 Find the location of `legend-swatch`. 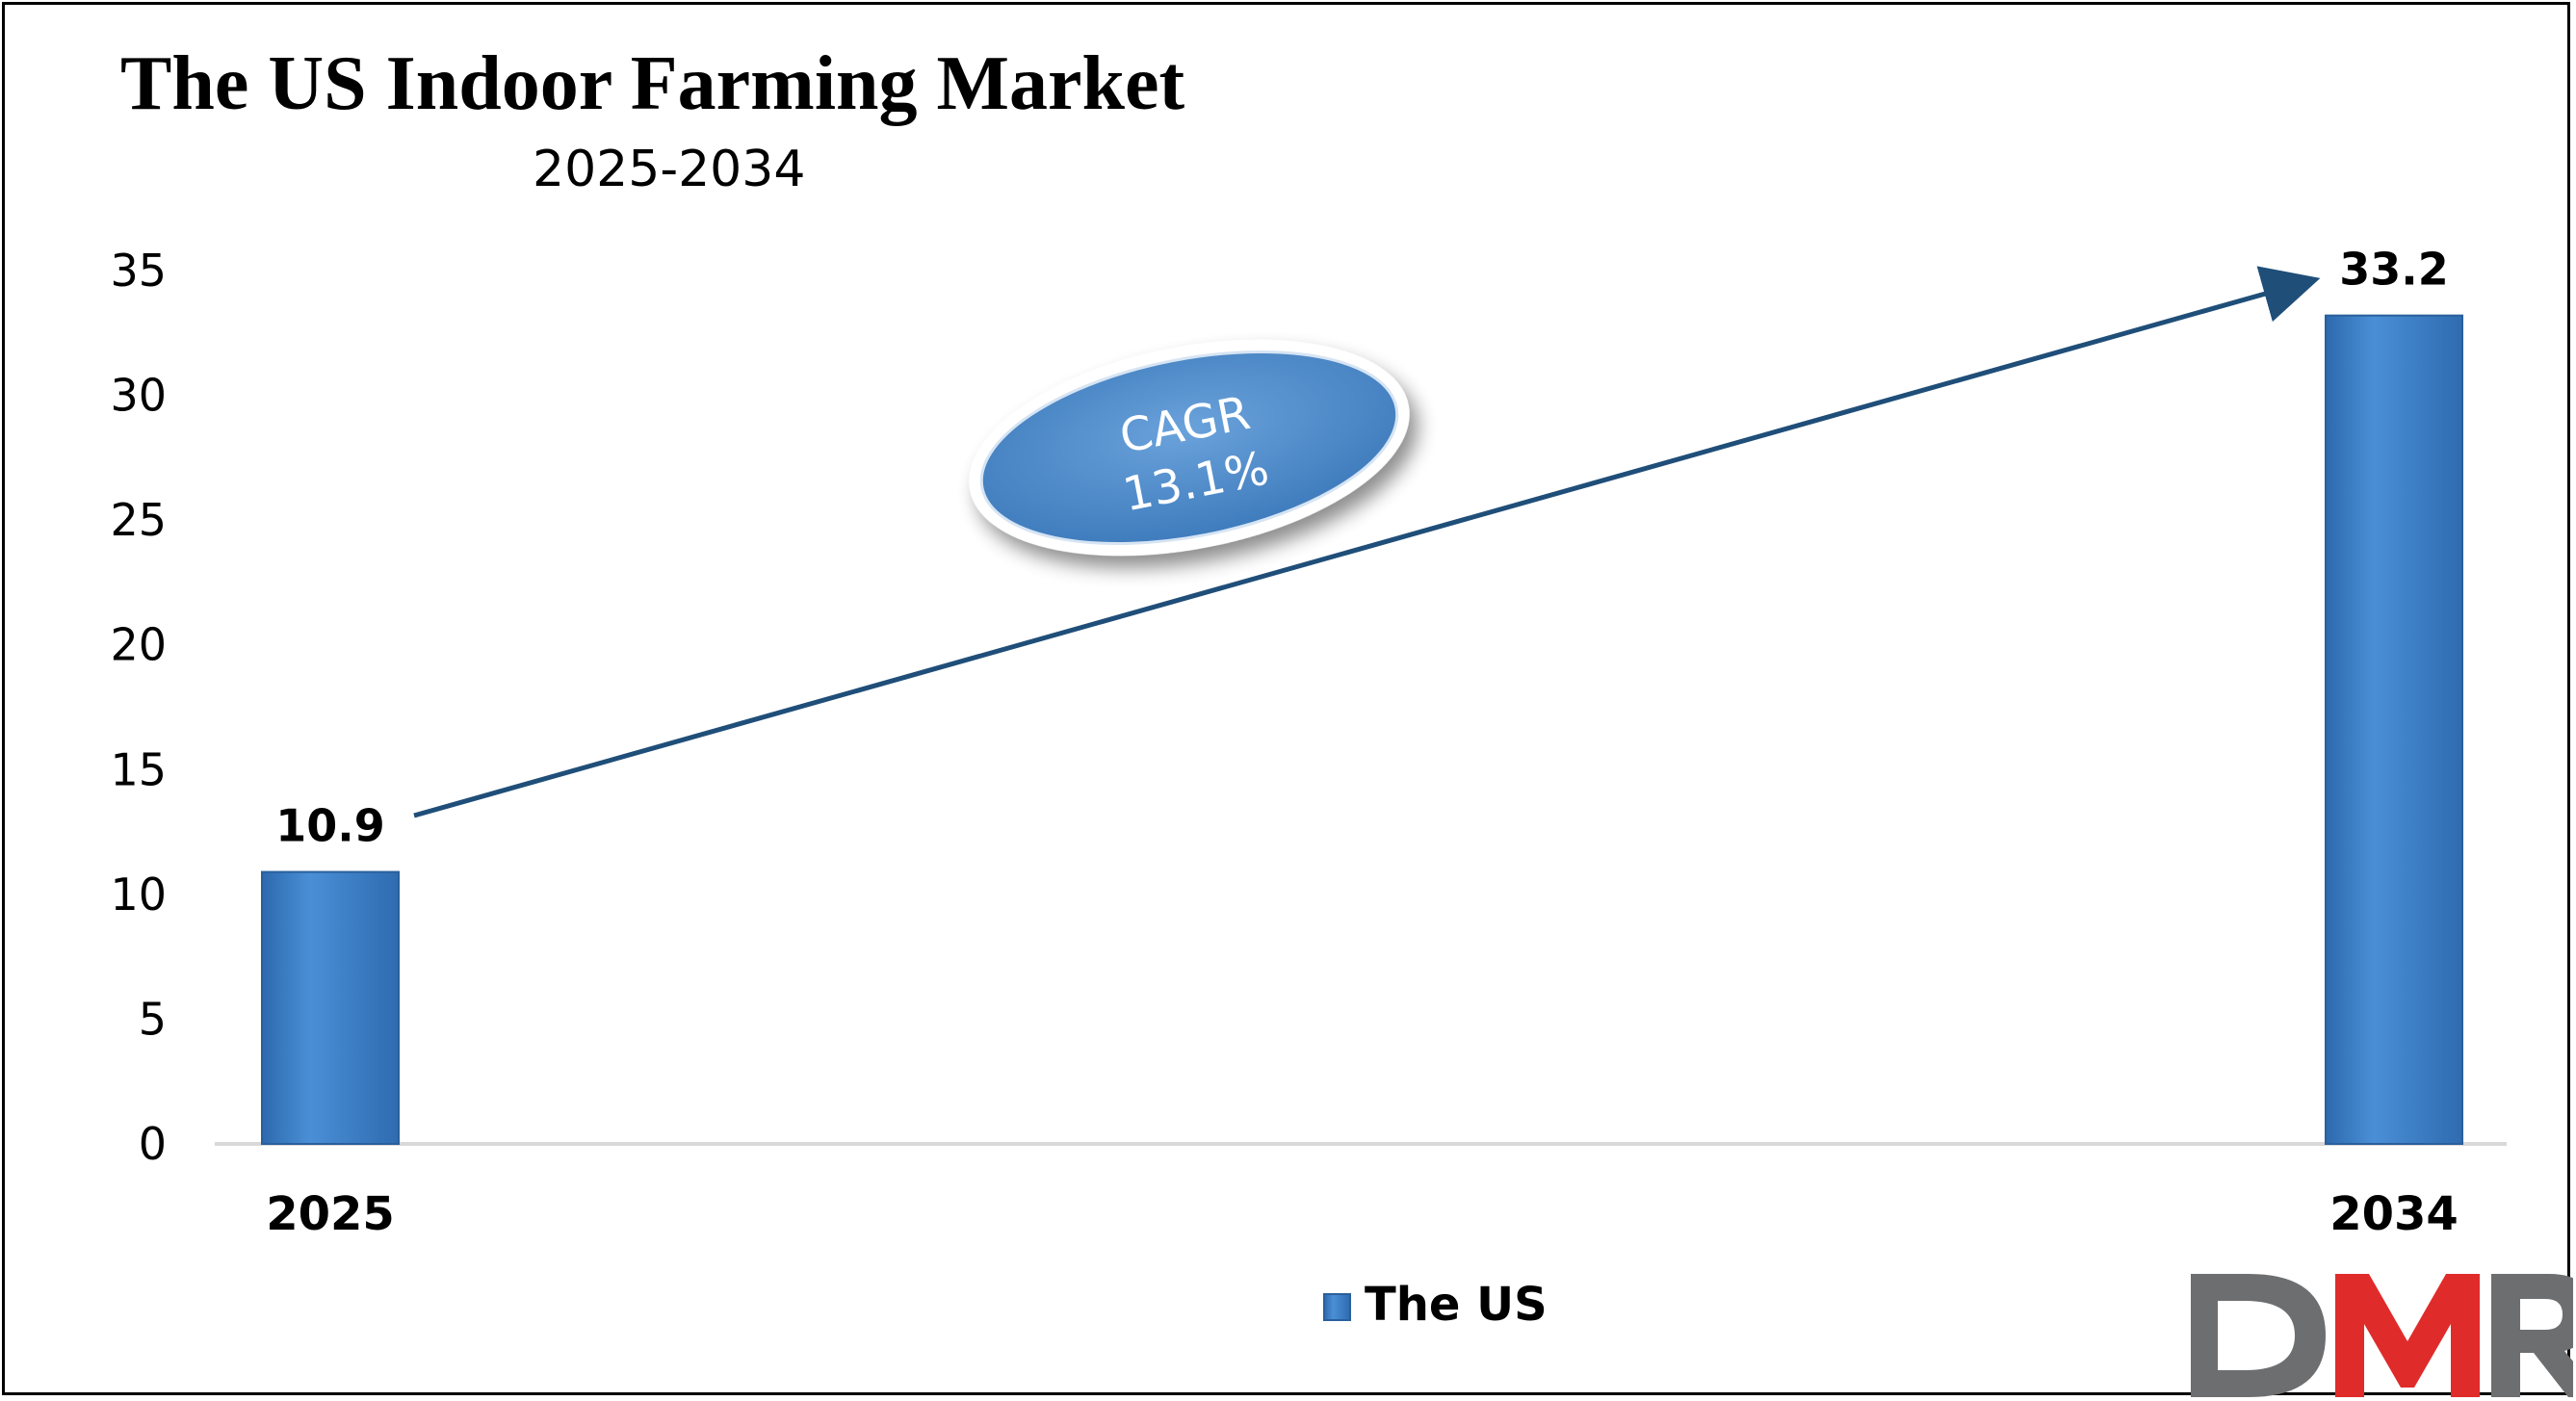

legend-swatch is located at coordinates (1337, 1307).